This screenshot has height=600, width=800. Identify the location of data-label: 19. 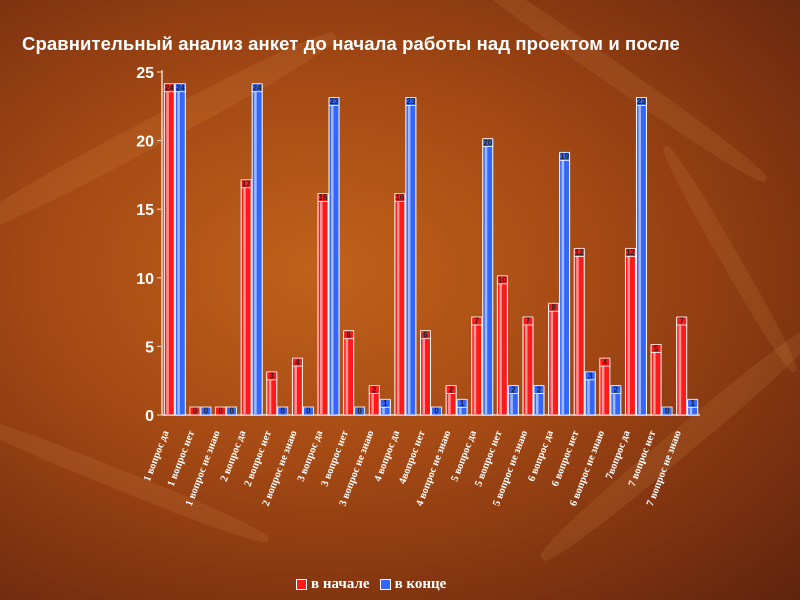
(564, 156).